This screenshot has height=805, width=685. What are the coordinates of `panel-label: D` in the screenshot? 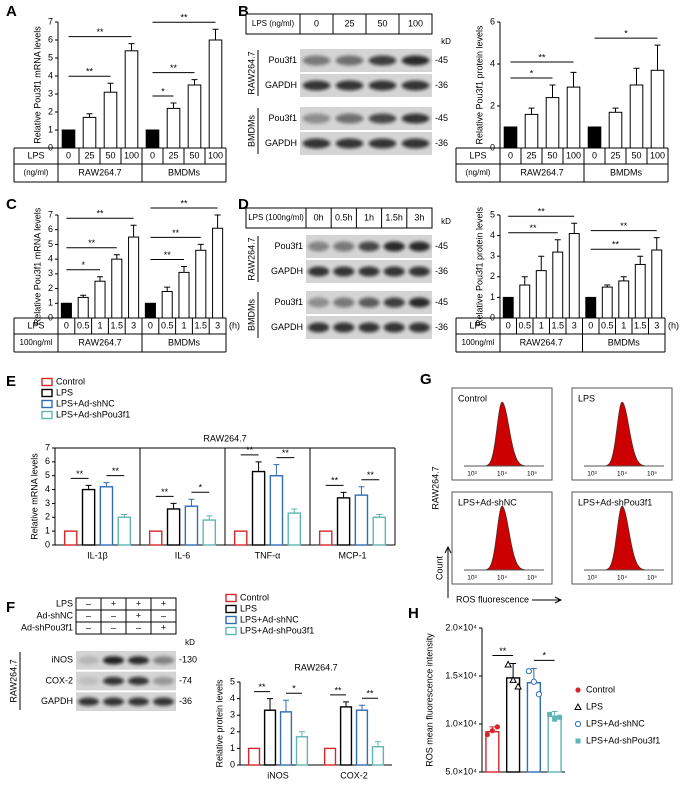 It's located at (243, 204).